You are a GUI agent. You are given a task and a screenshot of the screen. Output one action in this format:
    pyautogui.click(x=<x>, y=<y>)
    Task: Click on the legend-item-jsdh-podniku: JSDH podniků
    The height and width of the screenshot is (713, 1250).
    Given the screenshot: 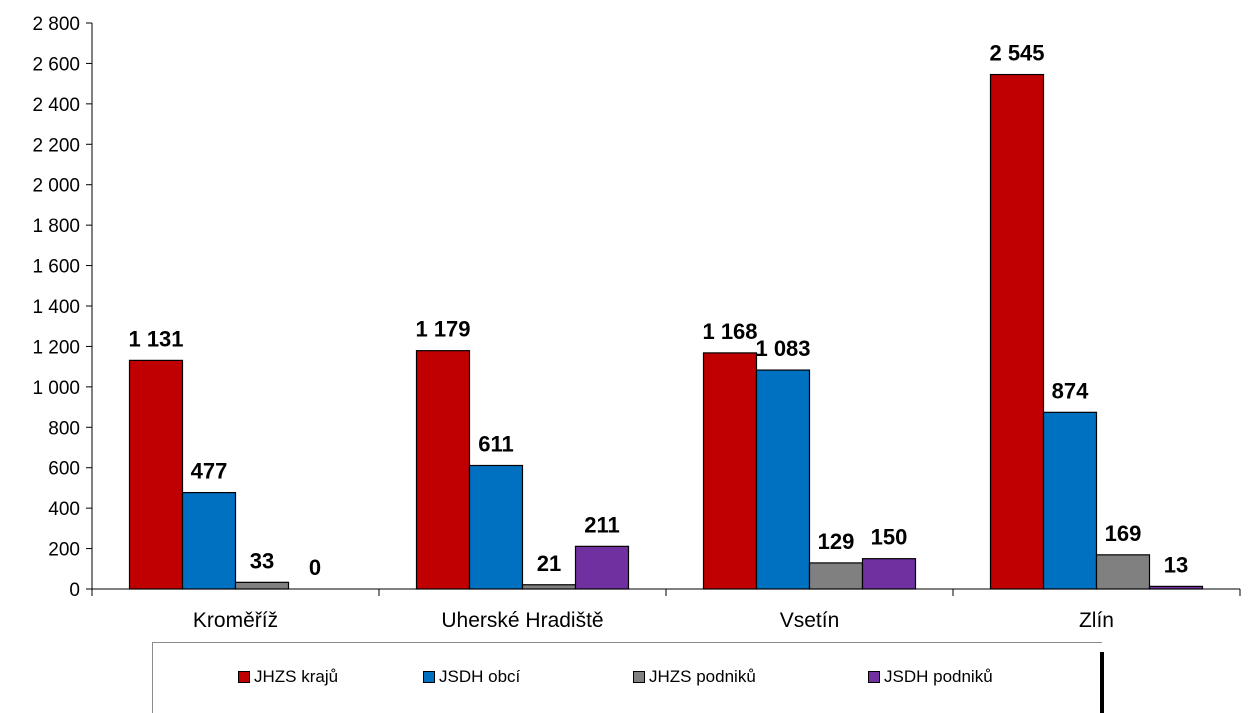 What is the action you would take?
    pyautogui.click(x=930, y=677)
    